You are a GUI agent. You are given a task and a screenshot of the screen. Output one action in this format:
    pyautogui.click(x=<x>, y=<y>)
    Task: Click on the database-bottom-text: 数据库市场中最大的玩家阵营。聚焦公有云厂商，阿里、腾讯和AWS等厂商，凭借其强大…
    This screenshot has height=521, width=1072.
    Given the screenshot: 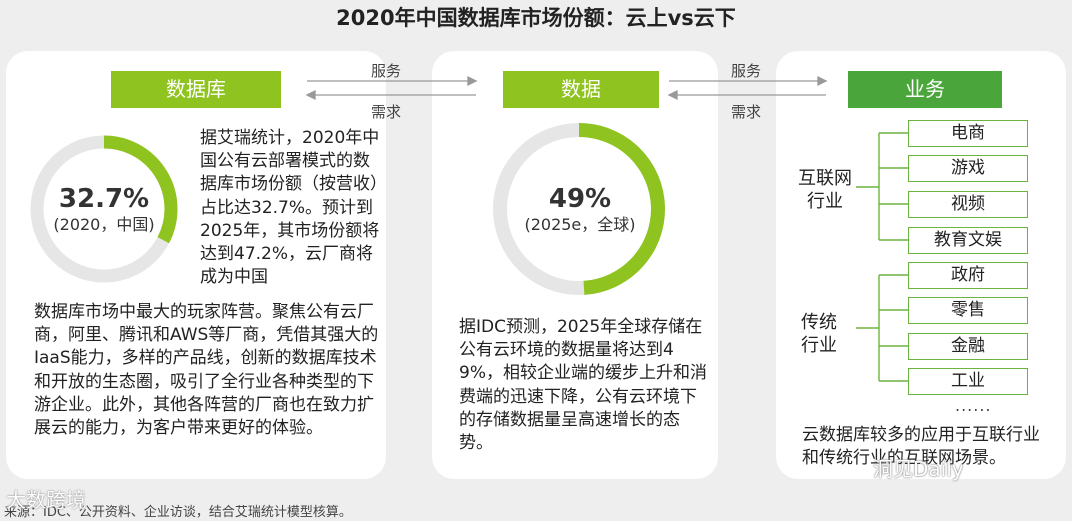 What is the action you would take?
    pyautogui.click(x=206, y=370)
    